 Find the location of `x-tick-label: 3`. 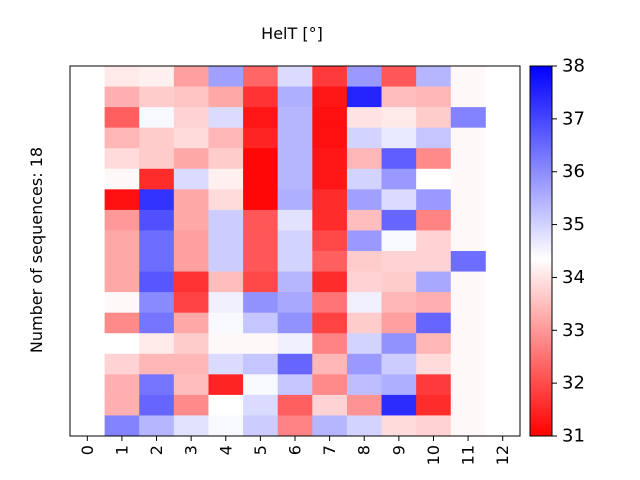

x-tick-label: 3 is located at coordinates (191, 450).